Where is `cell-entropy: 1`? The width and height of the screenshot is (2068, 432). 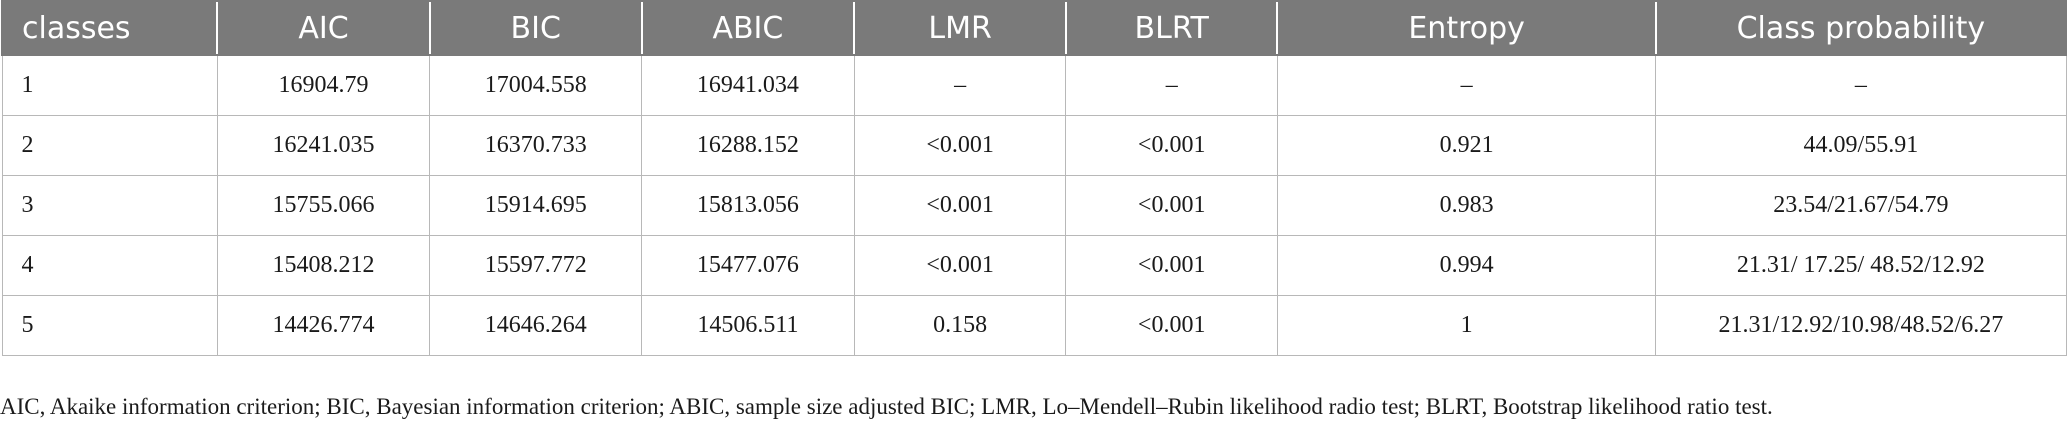 cell-entropy: 1 is located at coordinates (1466, 325).